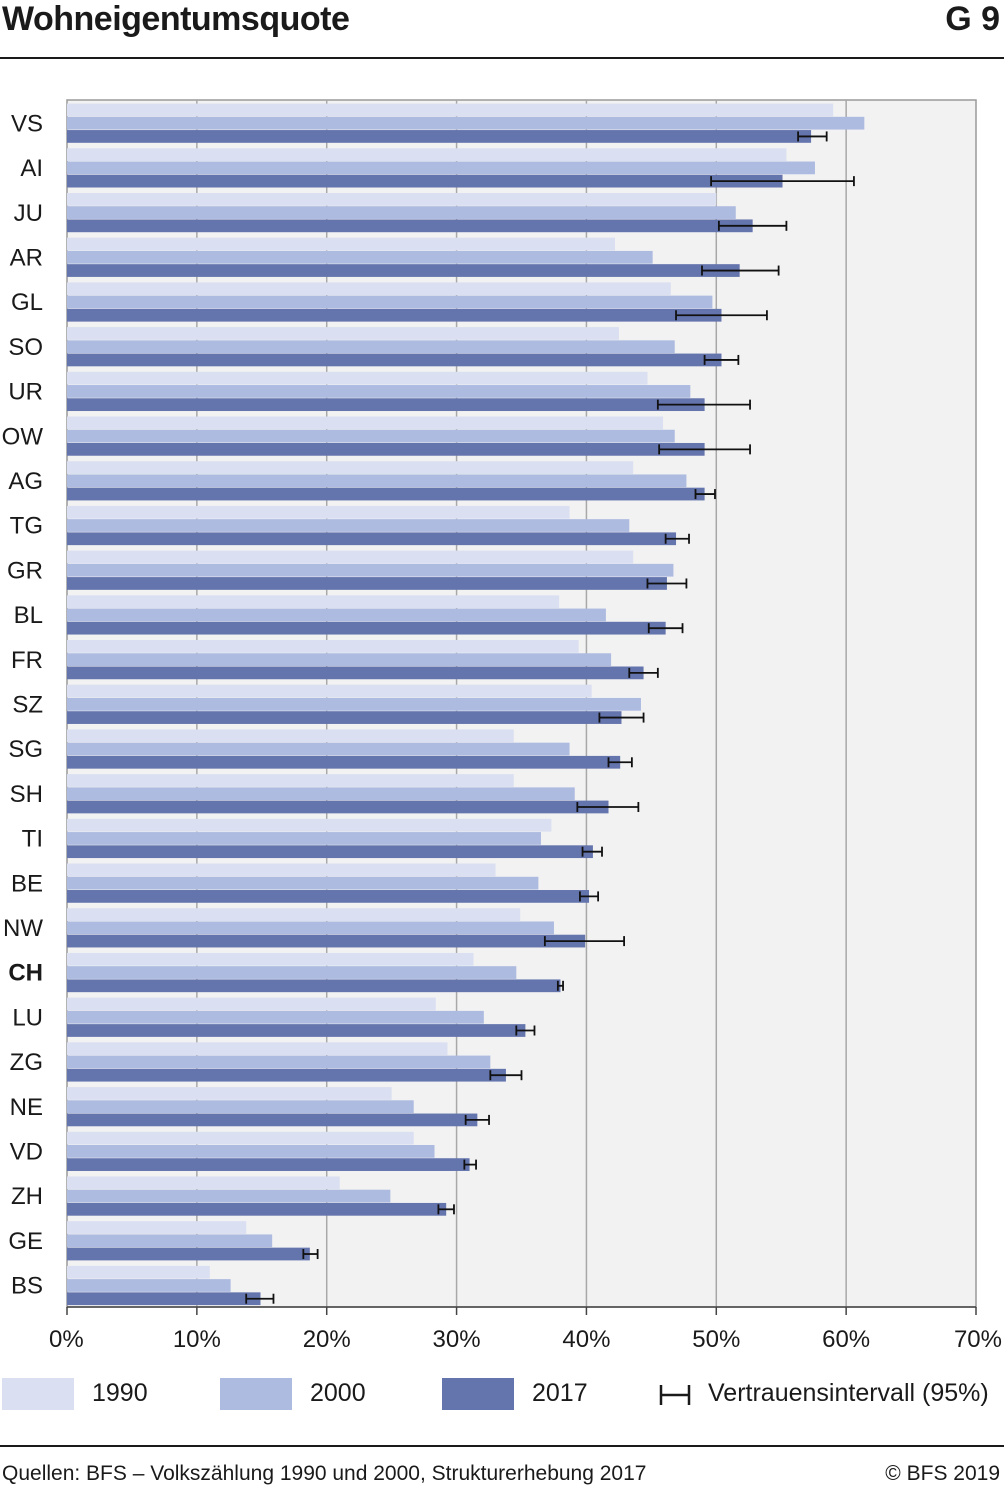 Image resolution: width=1004 pixels, height=1493 pixels. I want to click on y-category-label: AI, so click(31, 168).